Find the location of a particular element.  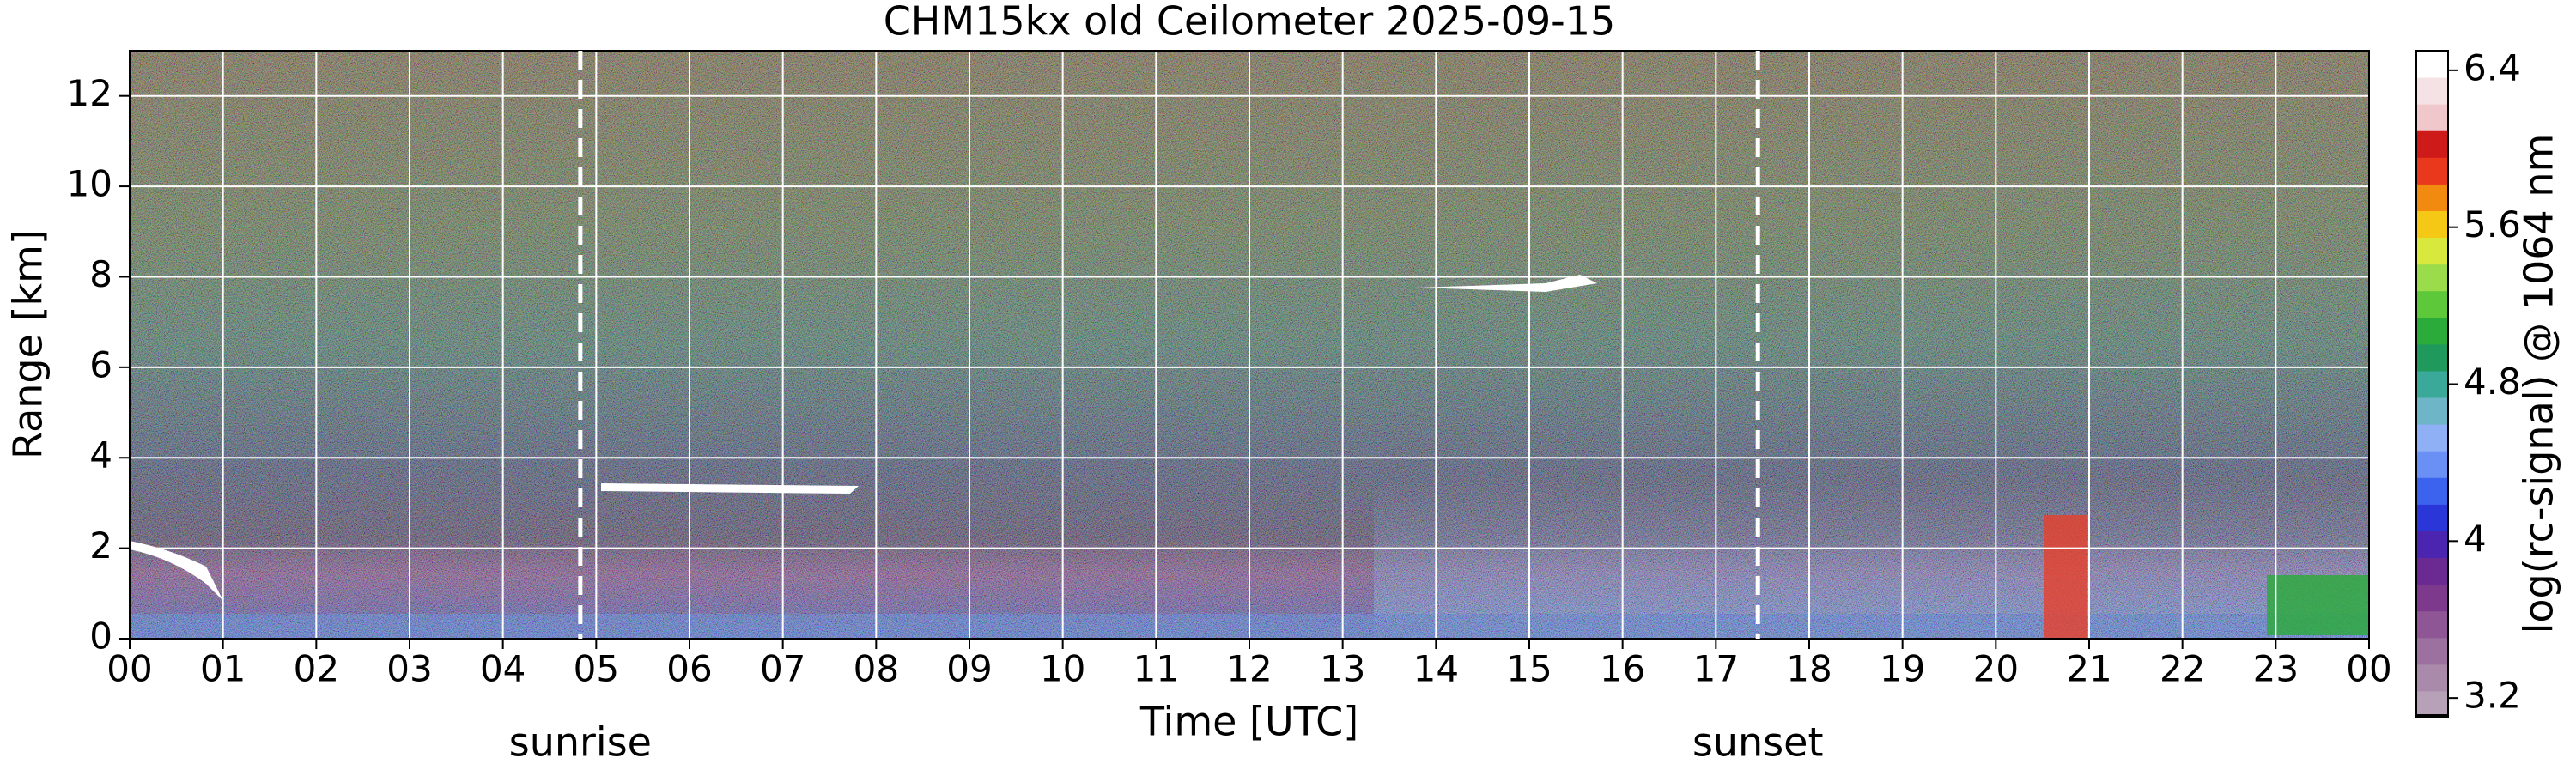

x-tick-label: 23 is located at coordinates (2276, 669).